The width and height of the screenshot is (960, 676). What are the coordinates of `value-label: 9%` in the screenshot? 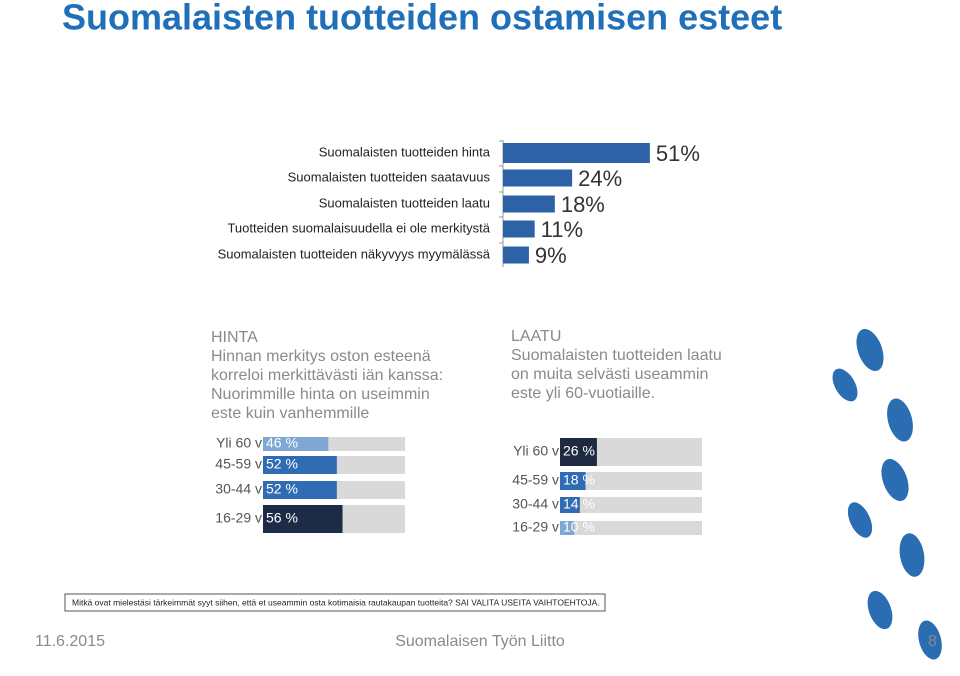 It's located at (551, 255).